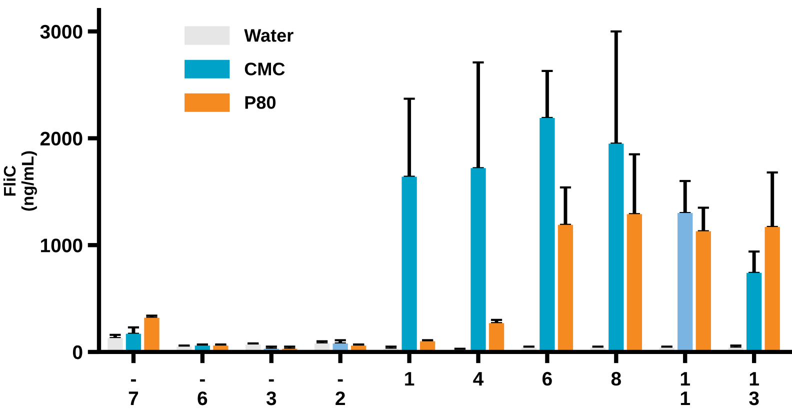 The height and width of the screenshot is (419, 792). Describe the element at coordinates (616, 379) in the screenshot. I see `x-tick-label: 8` at that location.